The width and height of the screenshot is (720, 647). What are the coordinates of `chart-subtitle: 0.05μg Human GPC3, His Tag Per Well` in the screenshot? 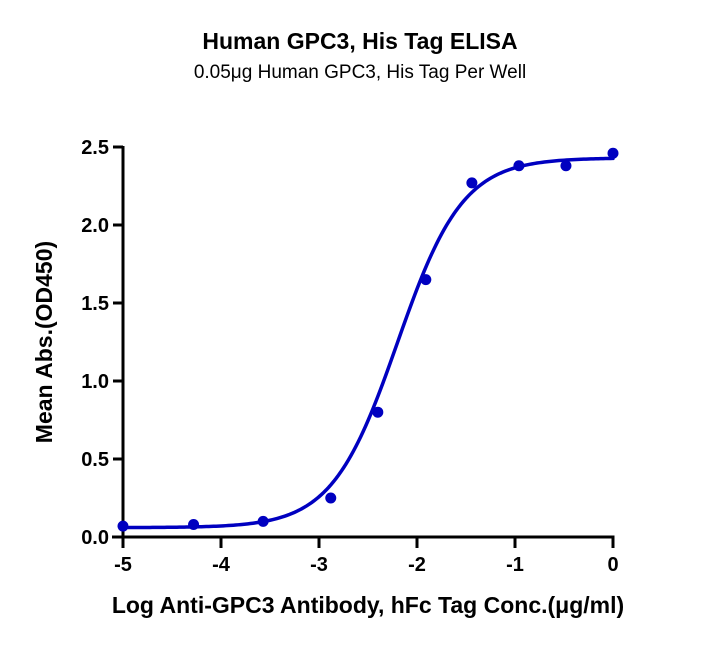 It's located at (360, 72).